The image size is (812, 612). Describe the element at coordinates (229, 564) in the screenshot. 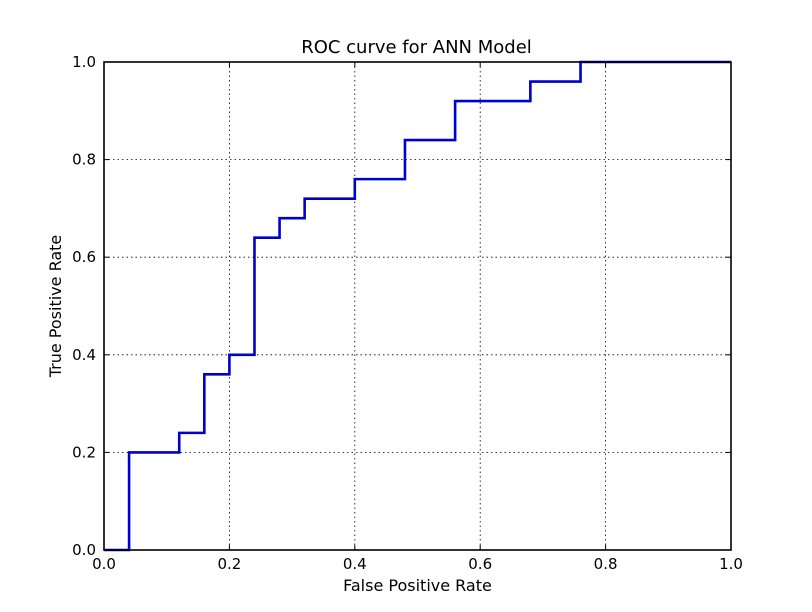

I see `x-tick-label: 0.2` at that location.